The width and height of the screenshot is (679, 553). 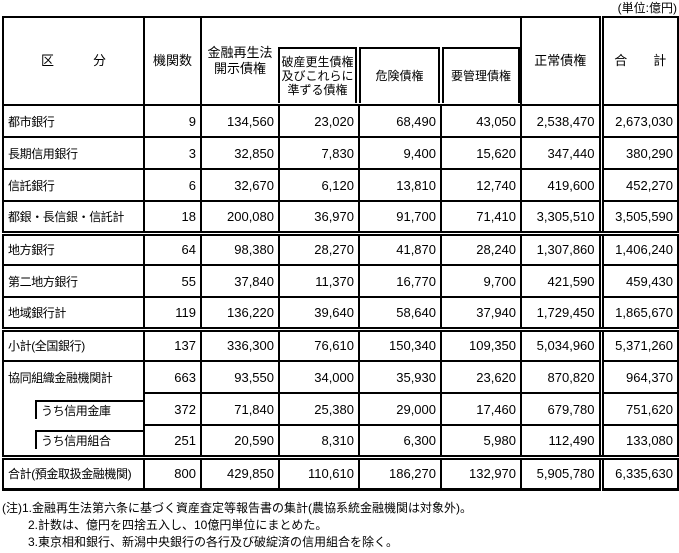 I want to click on bankruptcy-claims: 7,830, so click(x=319, y=153).